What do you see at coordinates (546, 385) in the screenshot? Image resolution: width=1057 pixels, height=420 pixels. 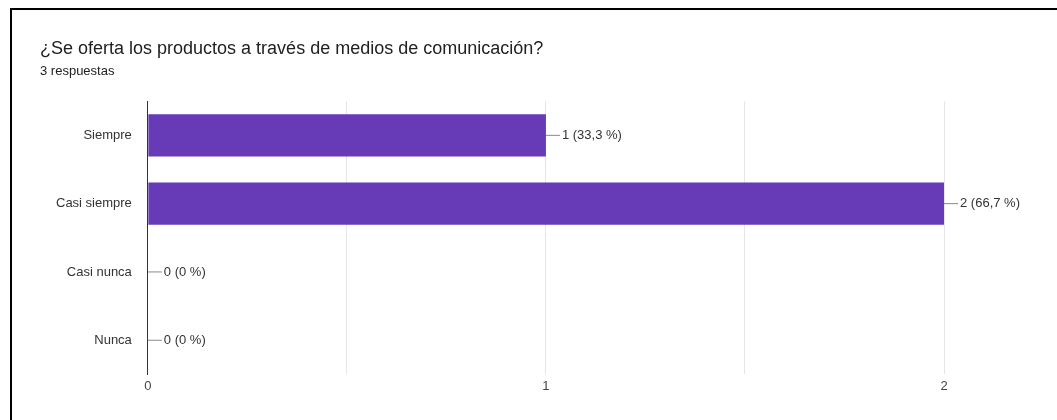 I see `x-tick-label: 1` at bounding box center [546, 385].